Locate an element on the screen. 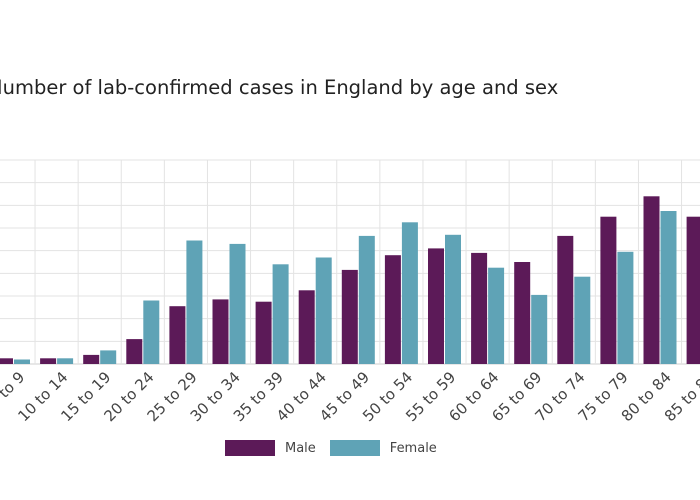 This screenshot has height=500, width=700. legend-item-male: Male is located at coordinates (270, 448).